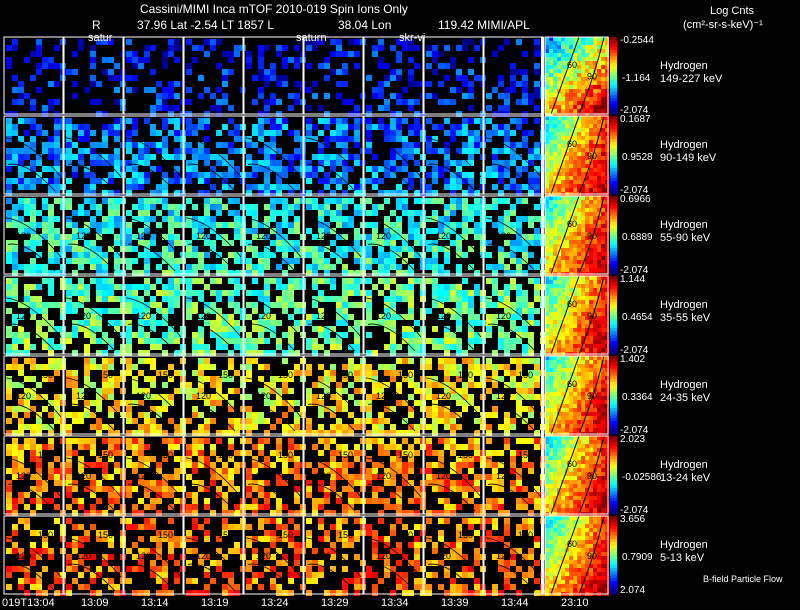 The height and width of the screenshot is (610, 800). What do you see at coordinates (613, 235) in the screenshot?
I see `colorbar-r2` at bounding box center [613, 235].